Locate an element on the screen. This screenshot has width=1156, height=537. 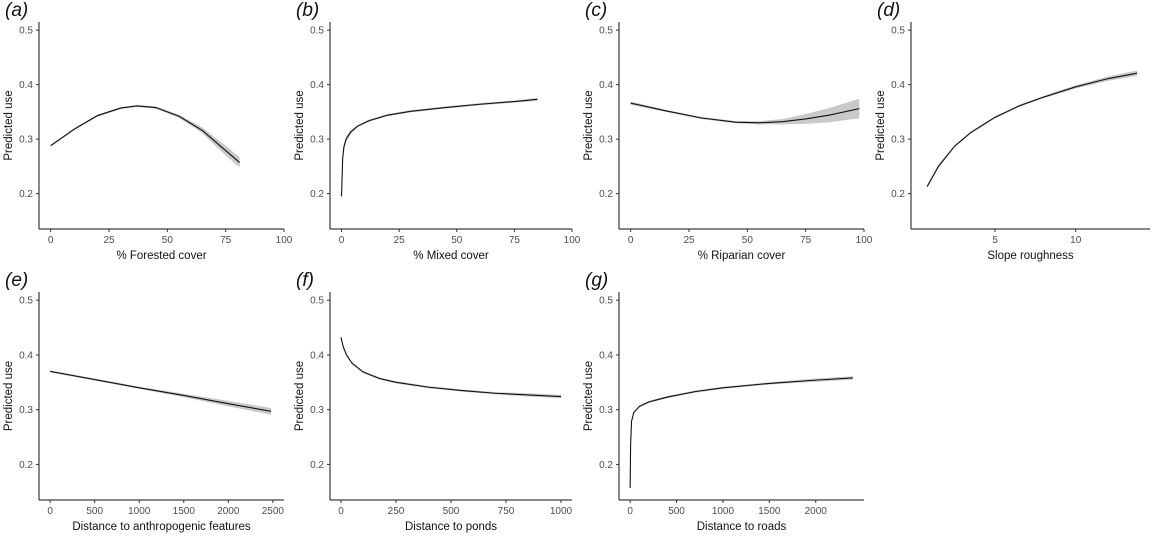
panel-letter: (d) is located at coordinates (888, 10).